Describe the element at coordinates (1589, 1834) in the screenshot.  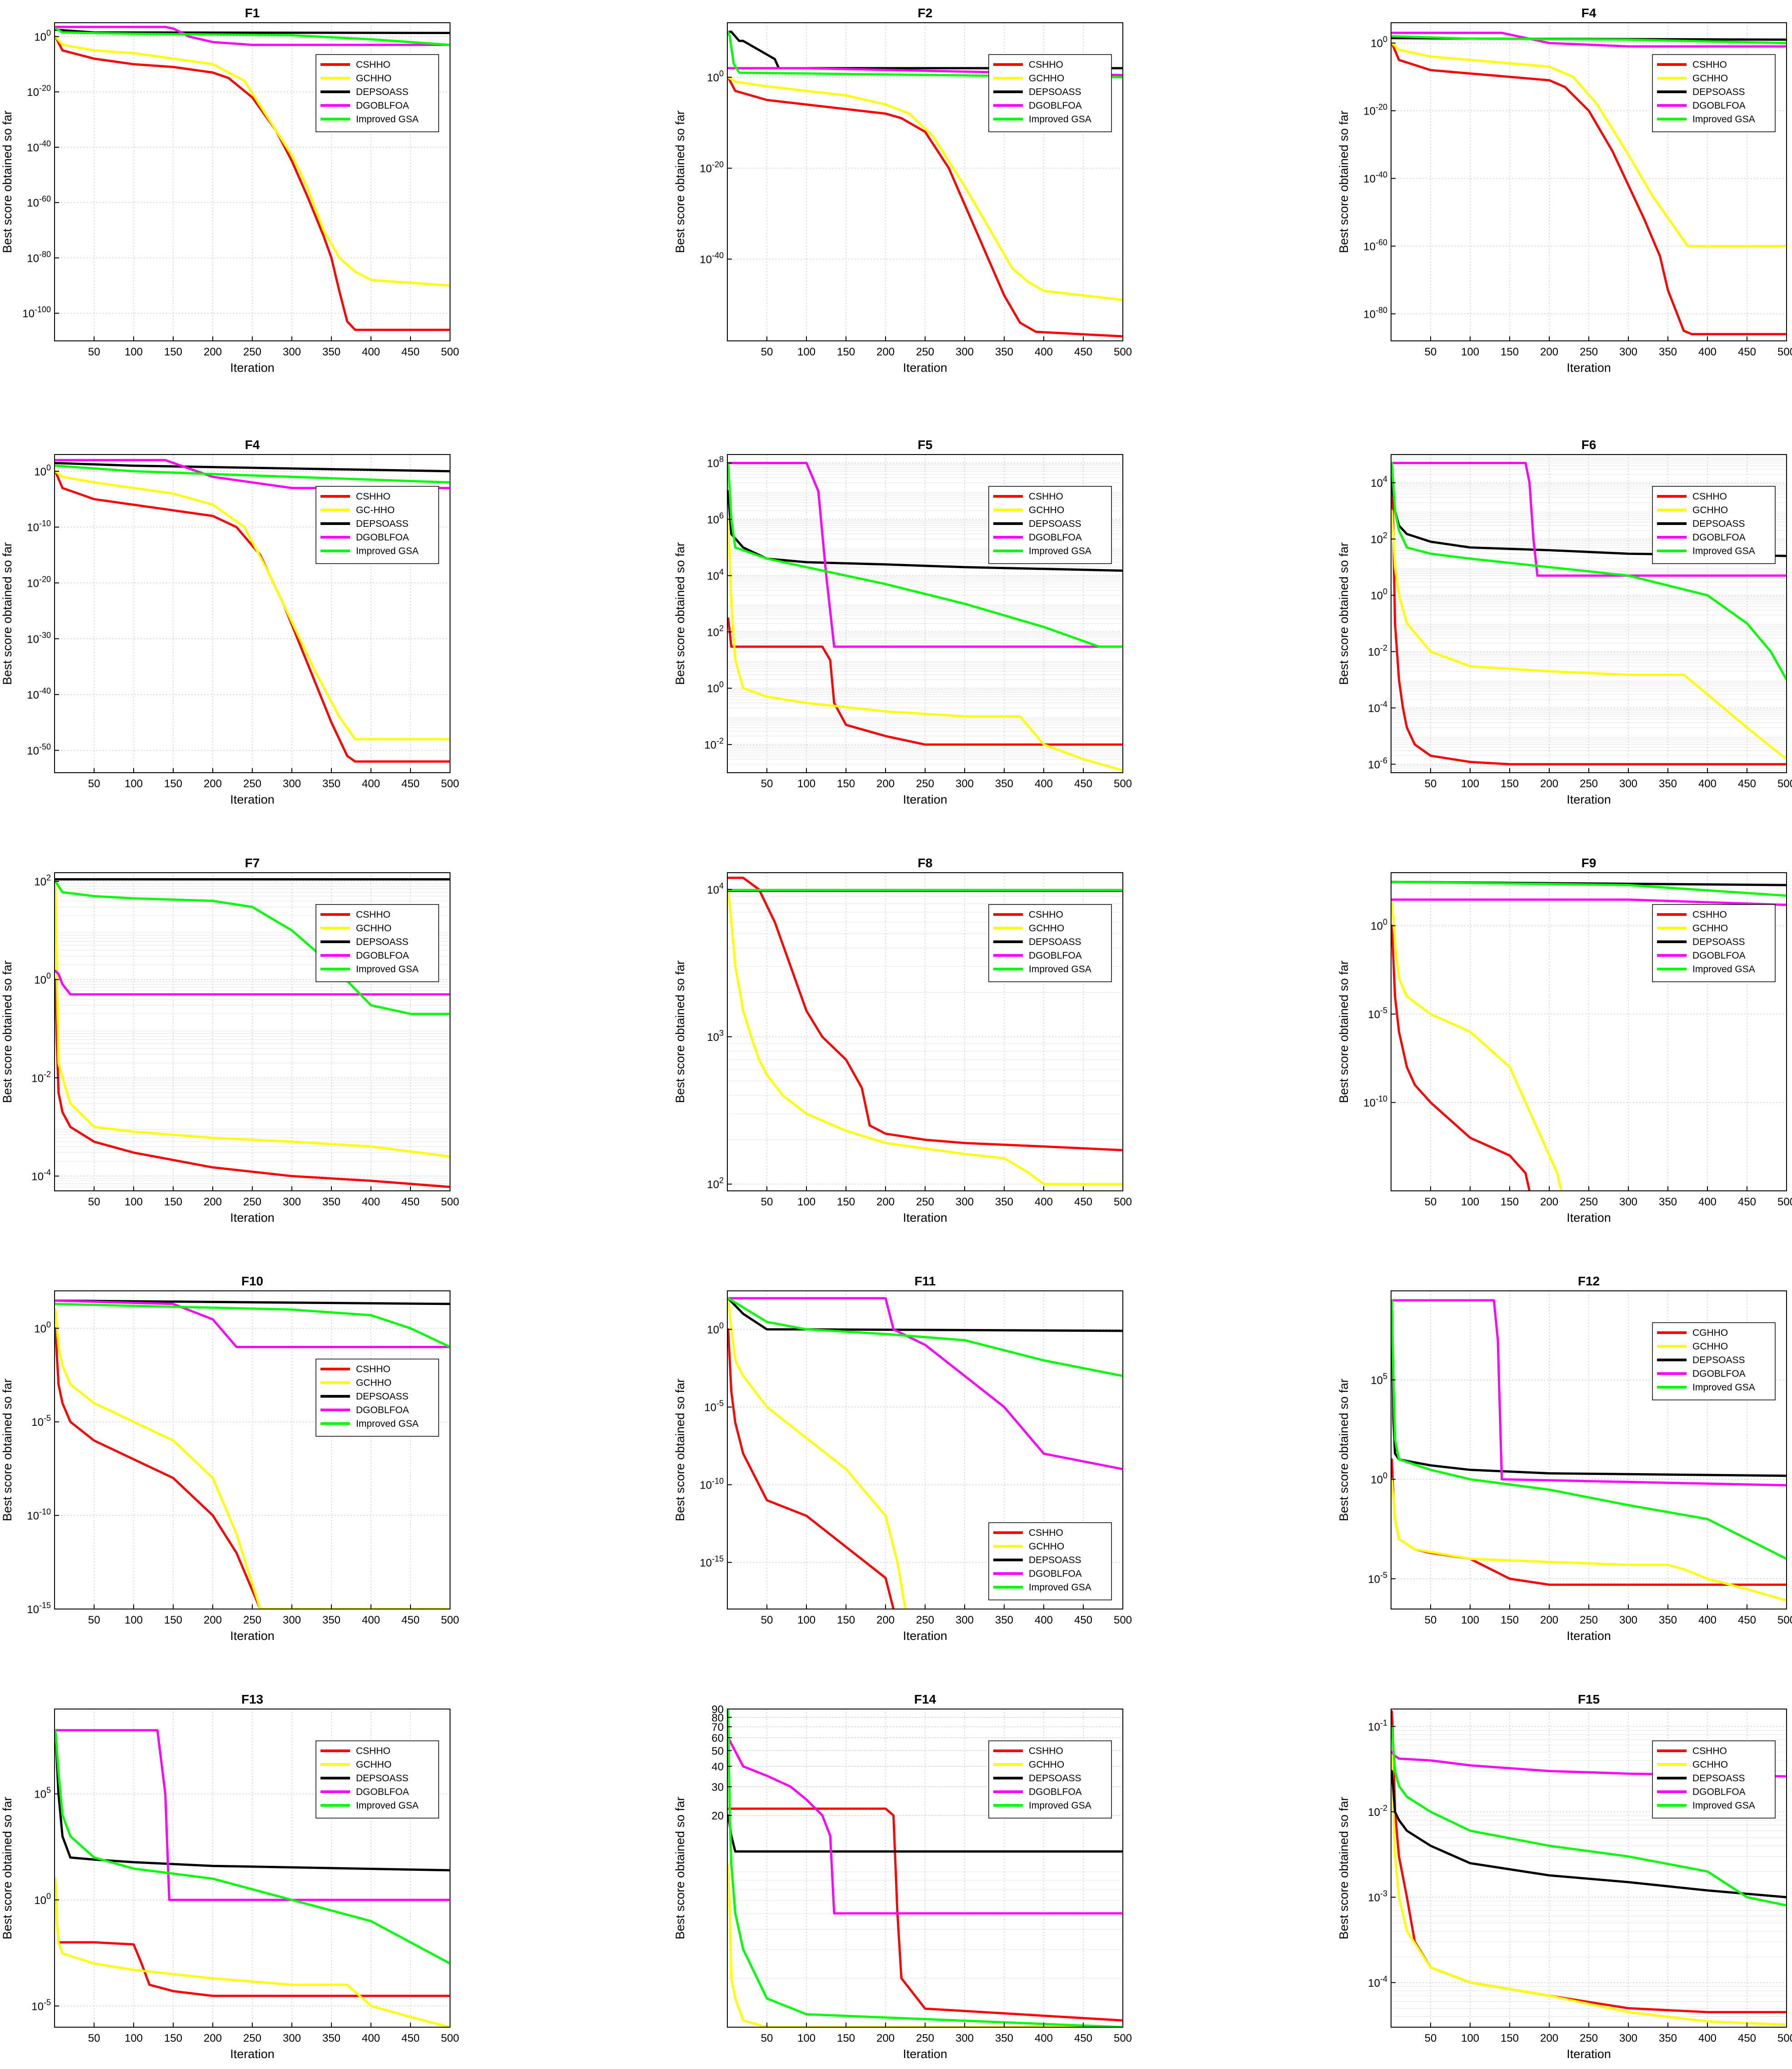
I see `series-line-depsoass` at that location.